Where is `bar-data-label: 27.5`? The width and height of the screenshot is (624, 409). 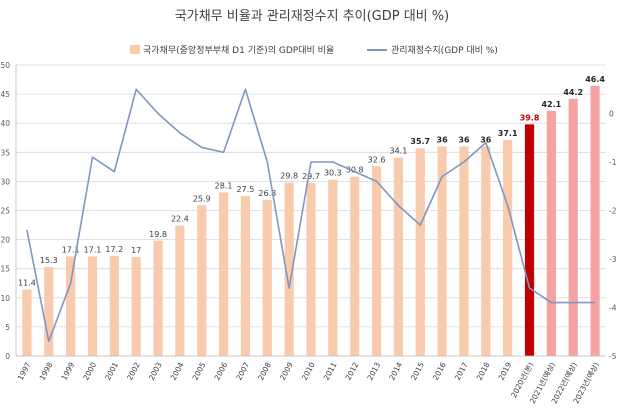 bar-data-label: 27.5 is located at coordinates (246, 189).